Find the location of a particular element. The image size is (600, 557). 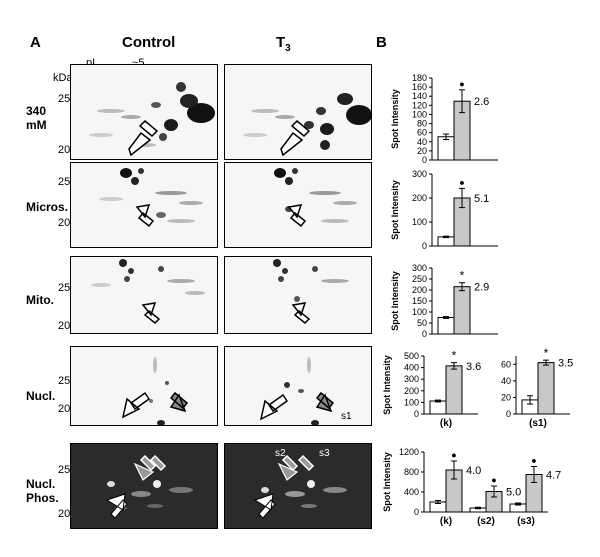

gel-micros-control is located at coordinates (144, 205).